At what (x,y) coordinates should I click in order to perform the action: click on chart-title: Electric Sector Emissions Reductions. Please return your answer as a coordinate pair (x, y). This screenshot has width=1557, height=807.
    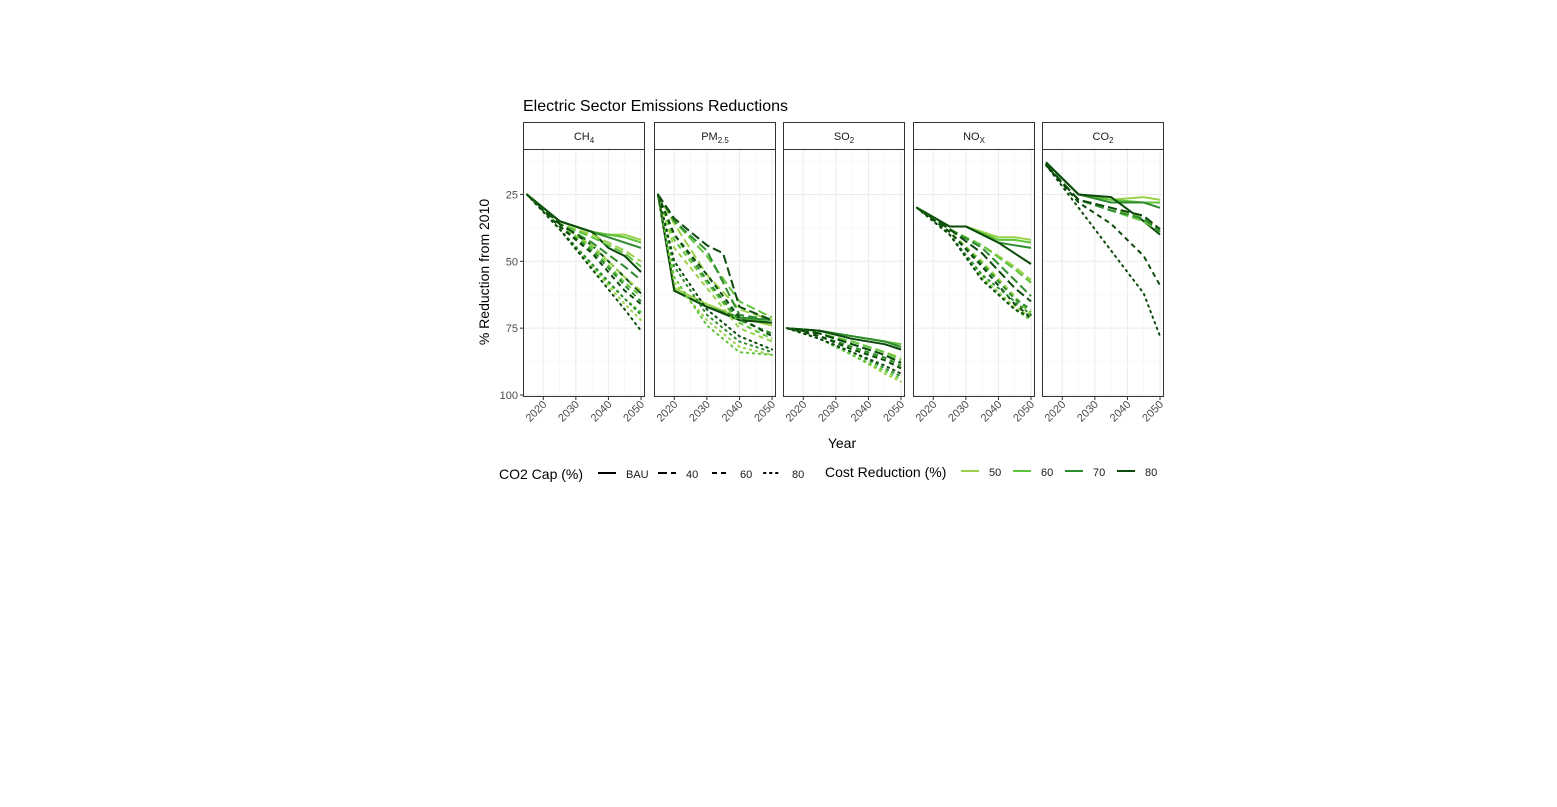
    Looking at the image, I should click on (655, 106).